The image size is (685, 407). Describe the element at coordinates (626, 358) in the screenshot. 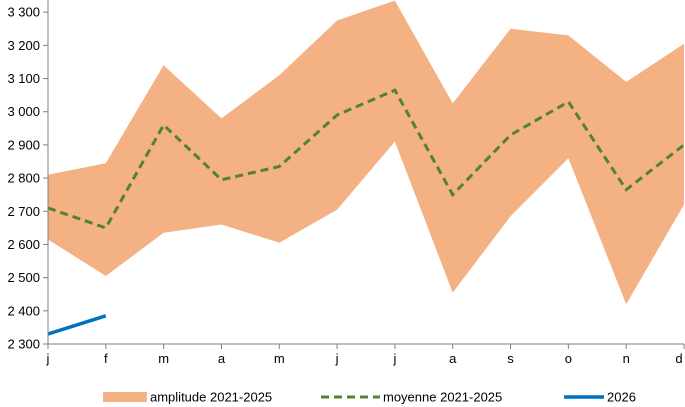

I see `x-tick-label: n` at that location.